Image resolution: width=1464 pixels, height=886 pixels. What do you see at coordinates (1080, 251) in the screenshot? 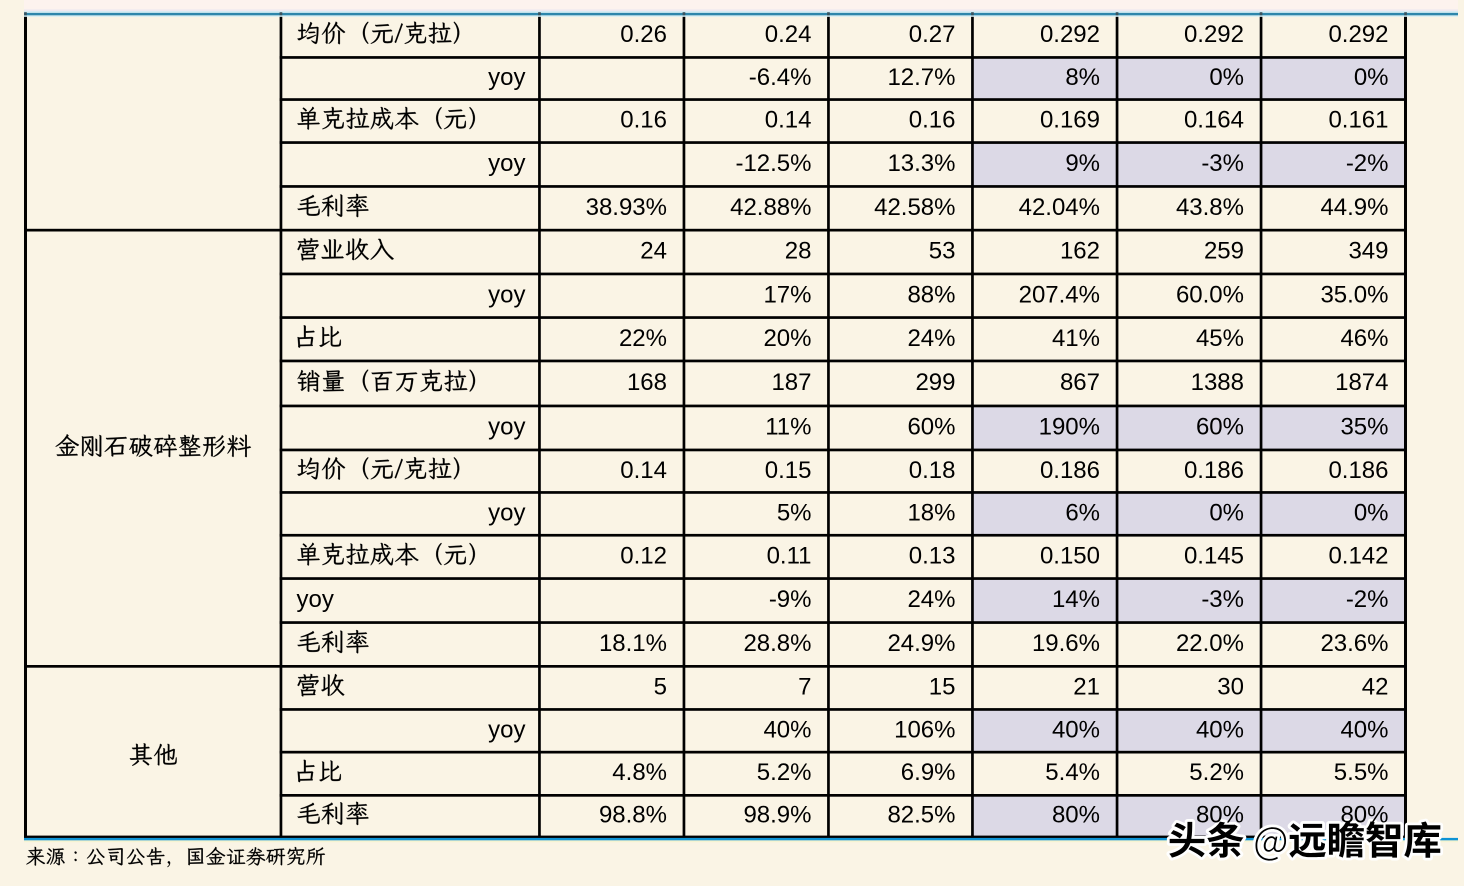
I see `svg-text: 162` at bounding box center [1080, 251].